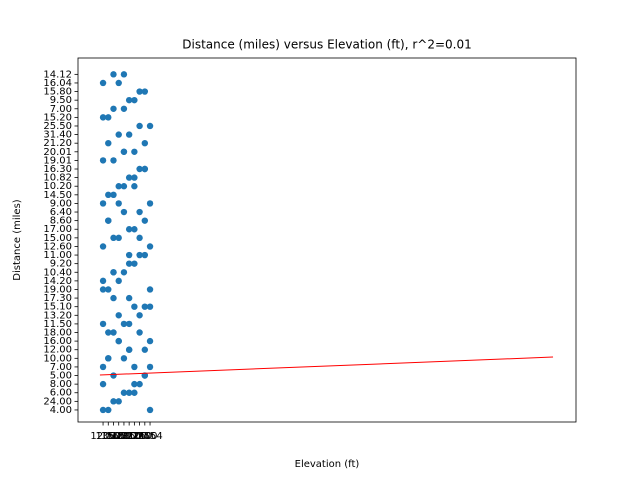 The width and height of the screenshot is (640, 484). I want to click on y-tick-label: 10.40, so click(57, 272).